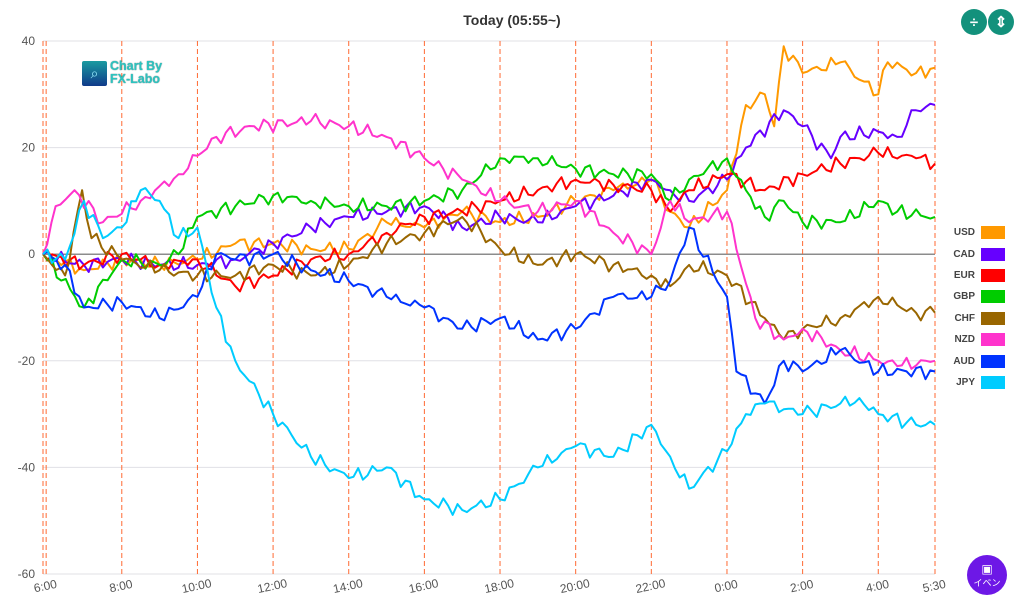 This screenshot has height=611, width=1024. Describe the element at coordinates (29, 41) in the screenshot. I see `y-tick-label: 40` at that location.